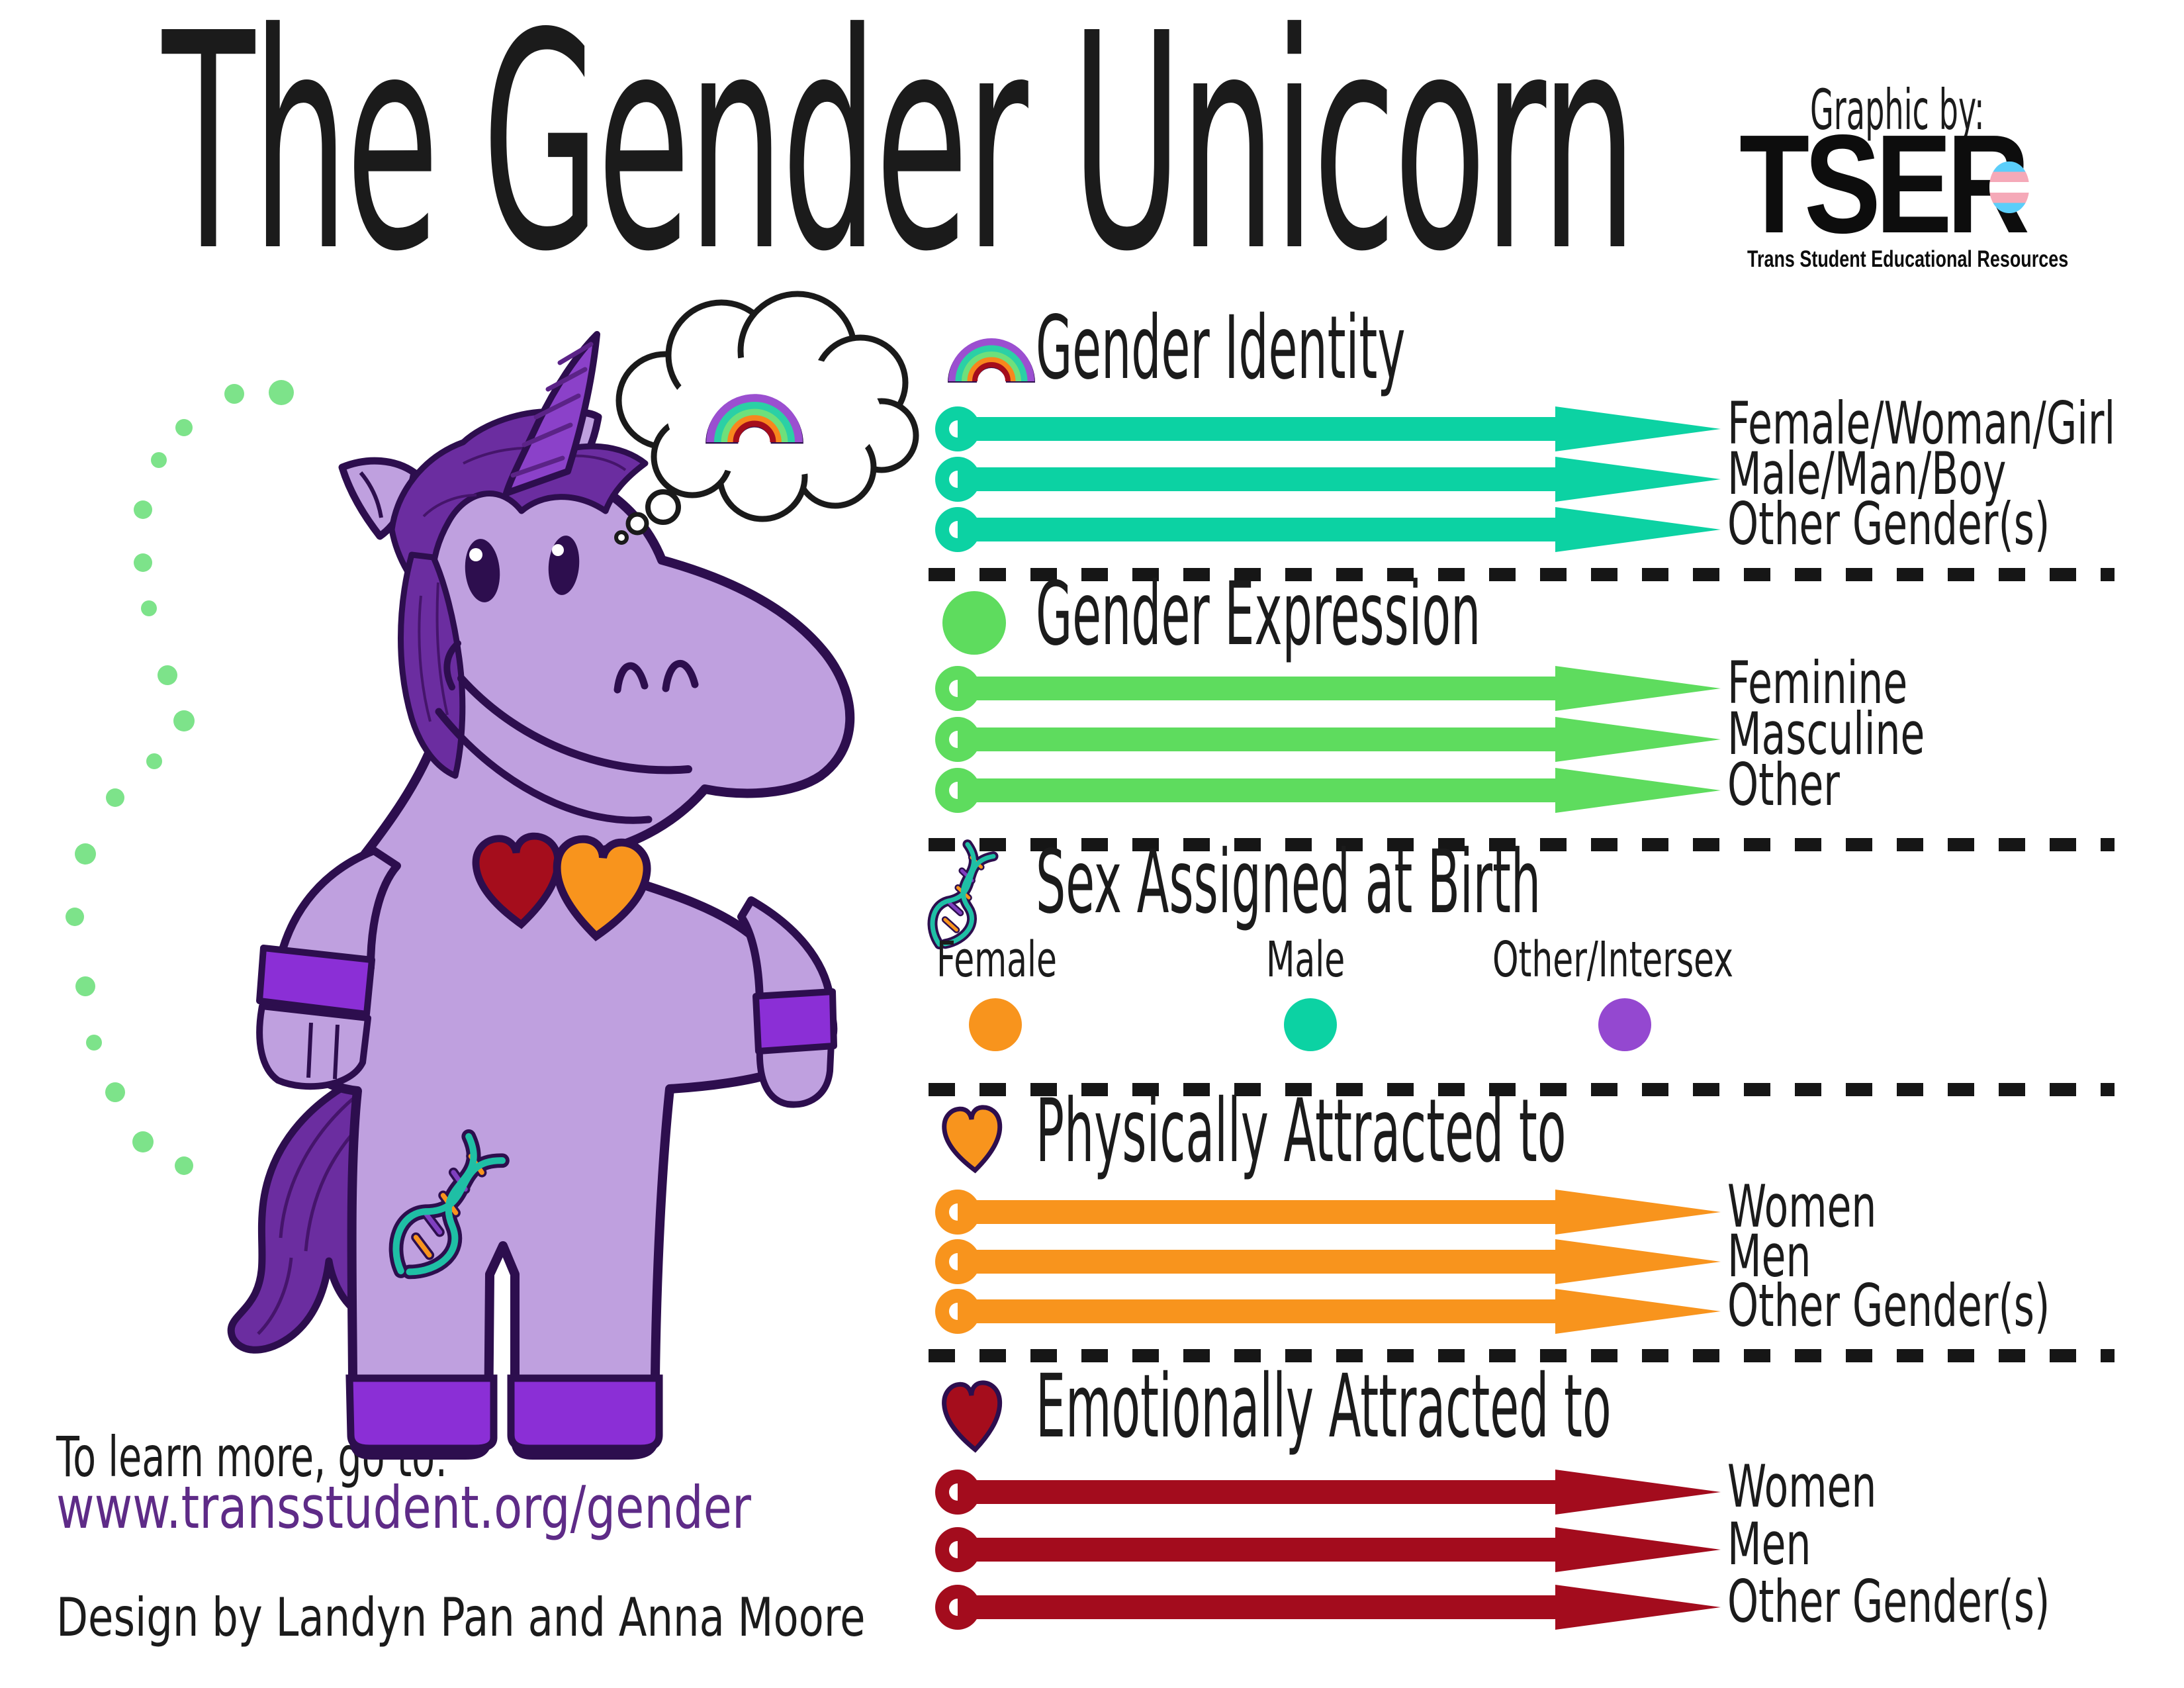 The height and width of the screenshot is (1688, 2184). Describe the element at coordinates (1288, 882) in the screenshot. I see `section-title: Sex Assigned at Birth` at that location.